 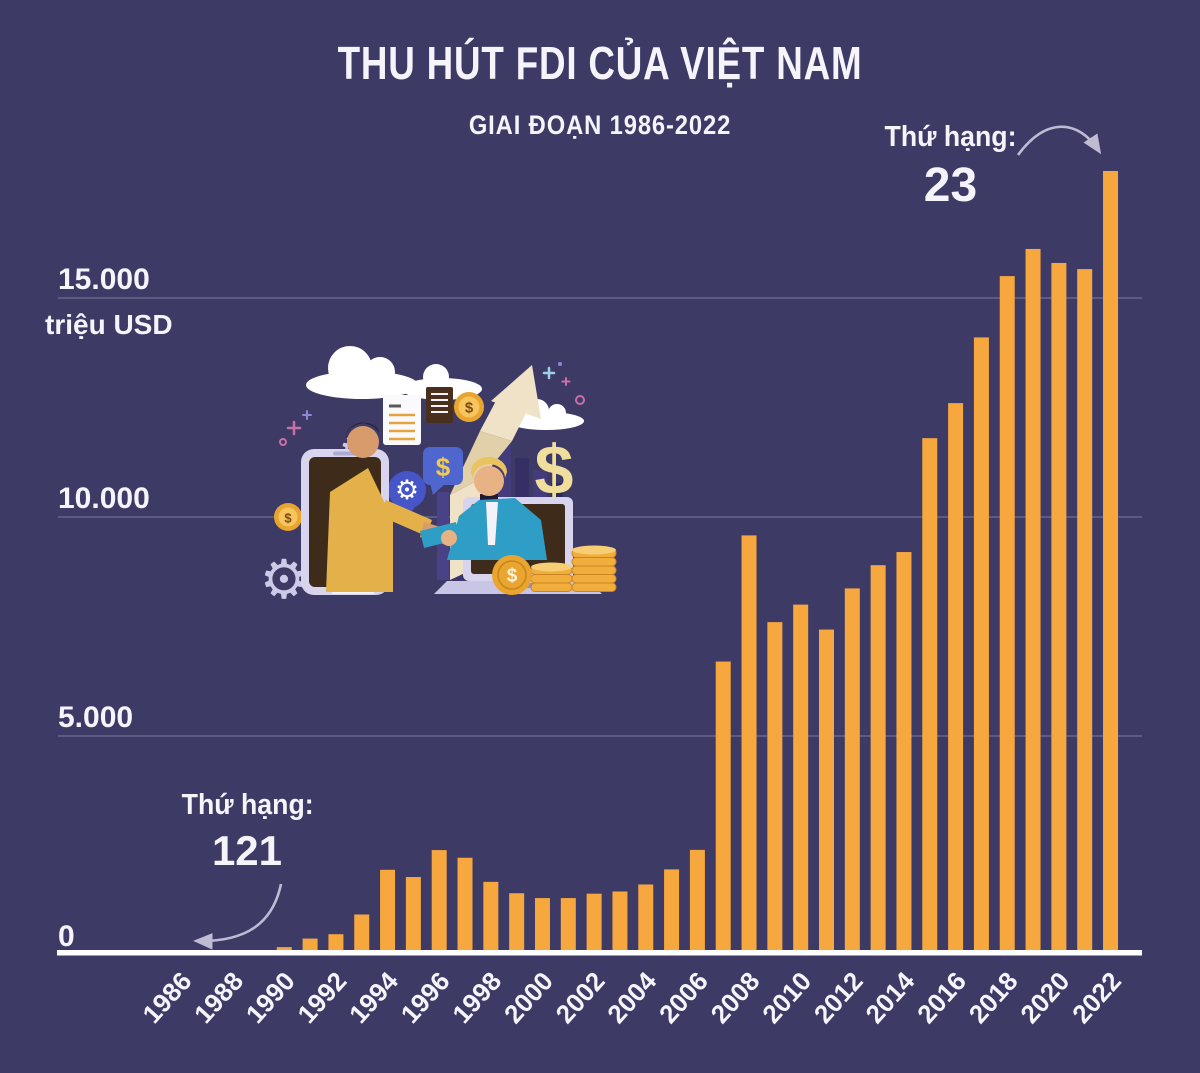 What do you see at coordinates (568, 926) in the screenshot?
I see `bar-2001` at bounding box center [568, 926].